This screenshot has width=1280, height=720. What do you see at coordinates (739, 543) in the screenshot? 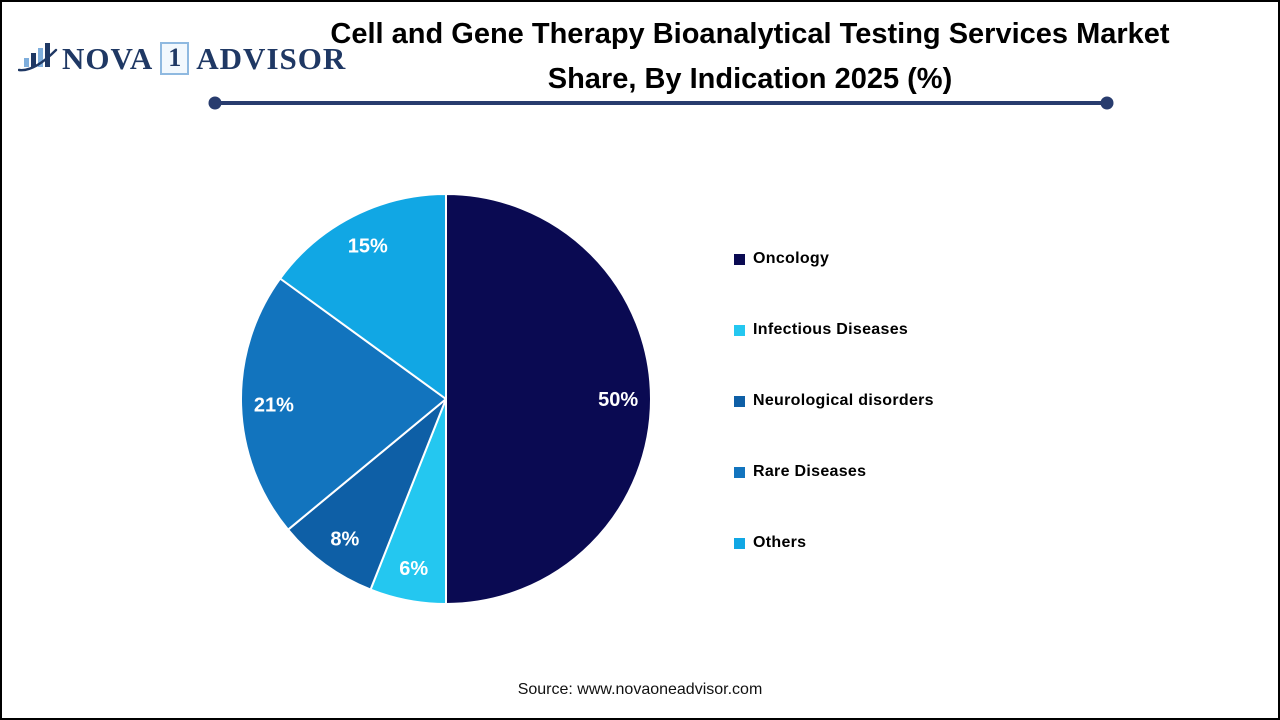
I see `legend-swatch-others` at bounding box center [739, 543].